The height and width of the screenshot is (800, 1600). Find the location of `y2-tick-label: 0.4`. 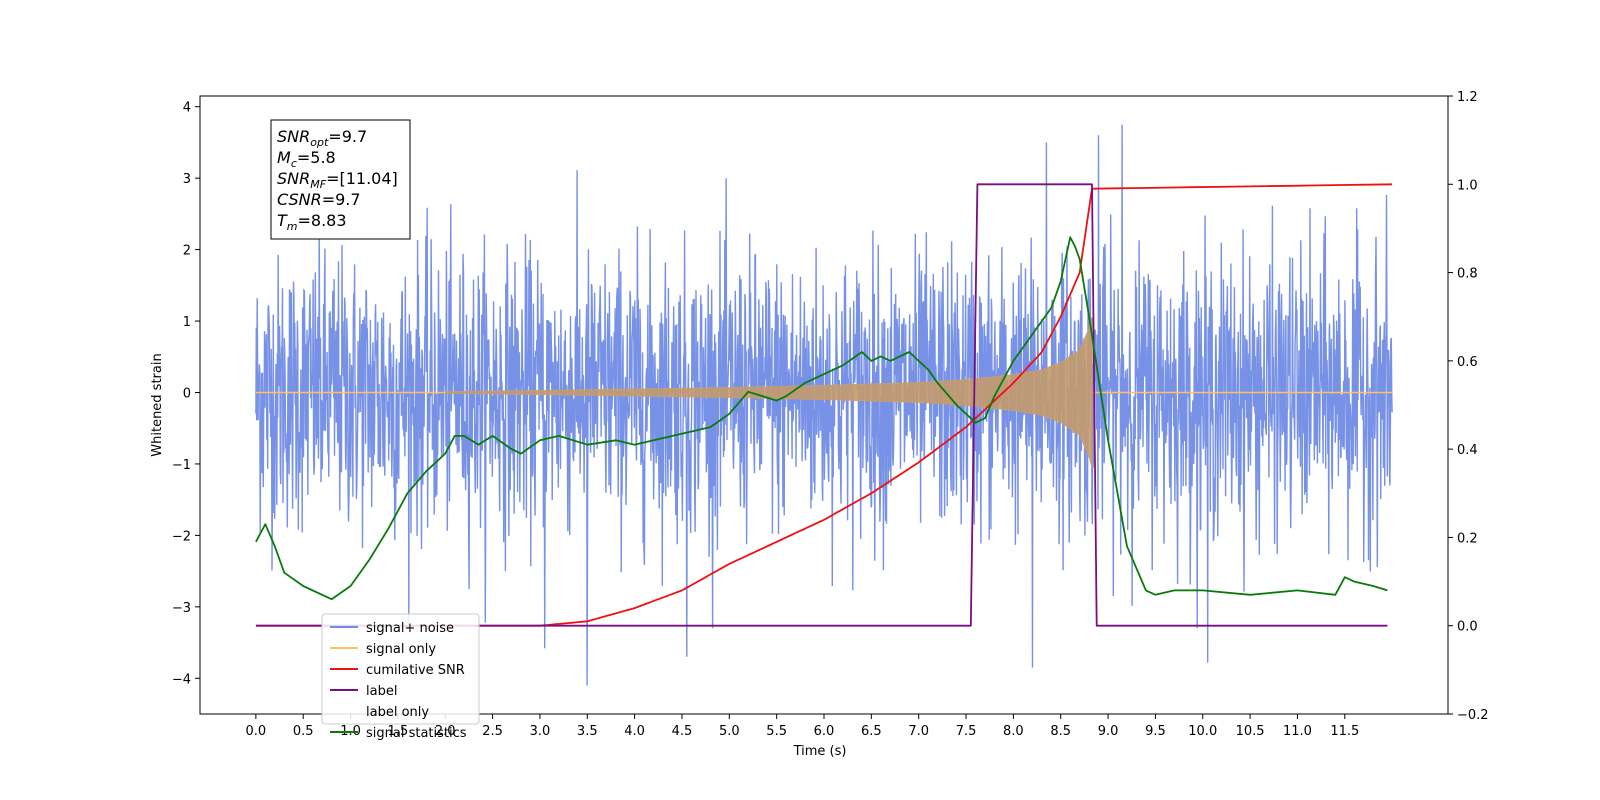

y2-tick-label: 0.4 is located at coordinates (1467, 450).